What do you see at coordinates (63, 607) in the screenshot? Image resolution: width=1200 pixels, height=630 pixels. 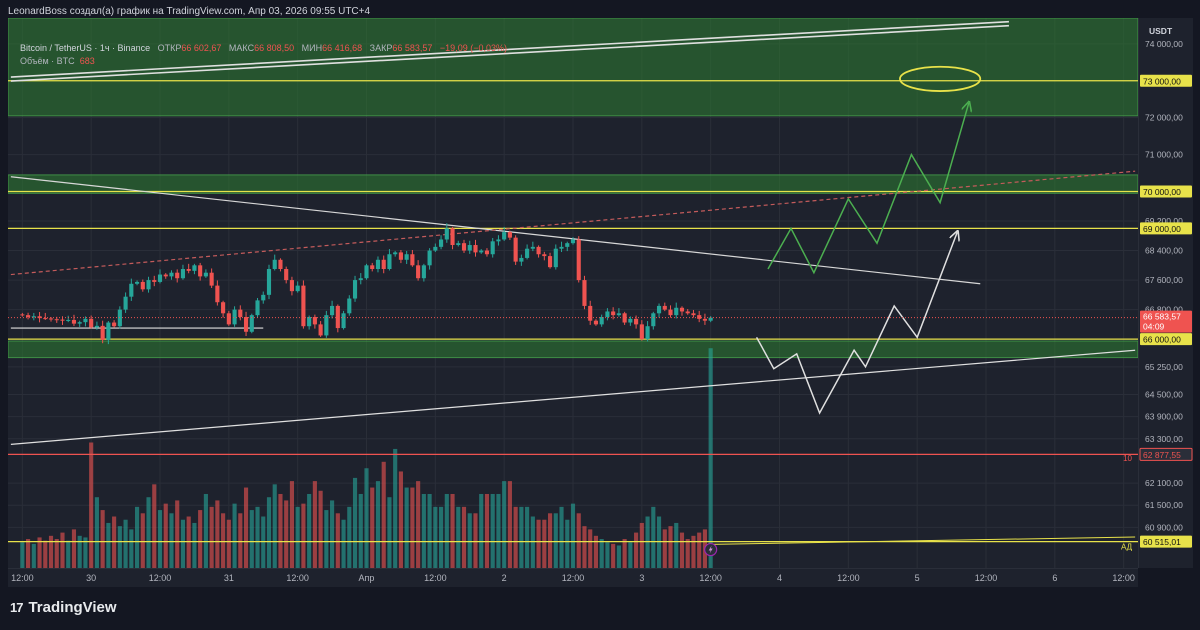 I see `tradingview-logo: 17 TradingView` at bounding box center [63, 607].